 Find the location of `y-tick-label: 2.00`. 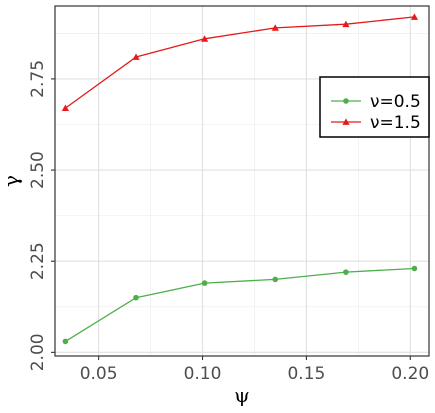

y-tick-label: 2.00 is located at coordinates (38, 352).